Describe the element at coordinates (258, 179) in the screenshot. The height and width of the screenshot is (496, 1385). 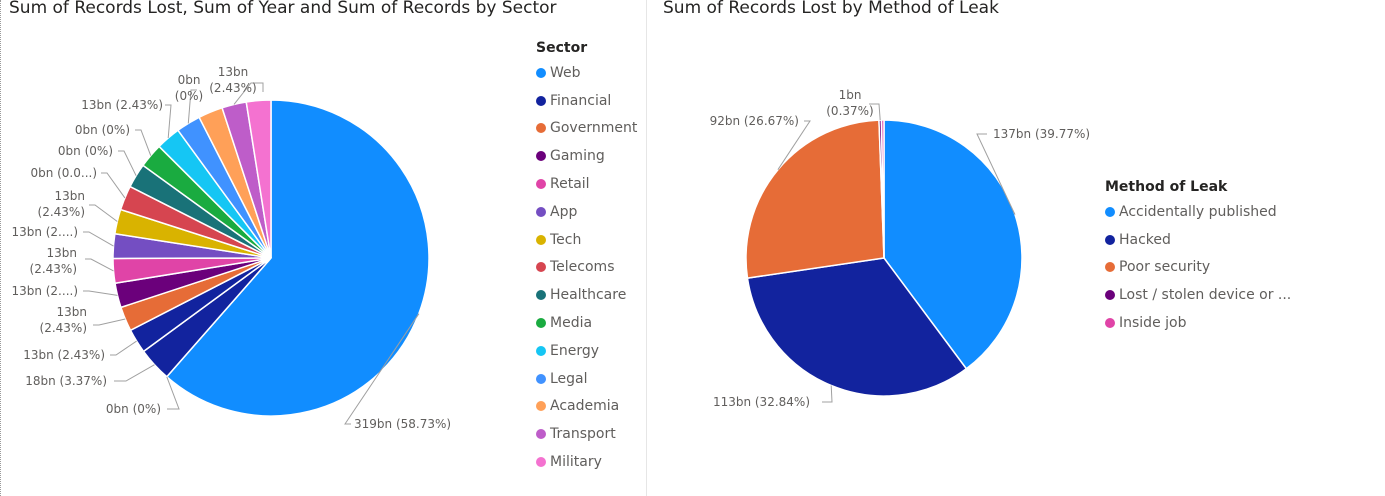
I see `slice-military` at that location.